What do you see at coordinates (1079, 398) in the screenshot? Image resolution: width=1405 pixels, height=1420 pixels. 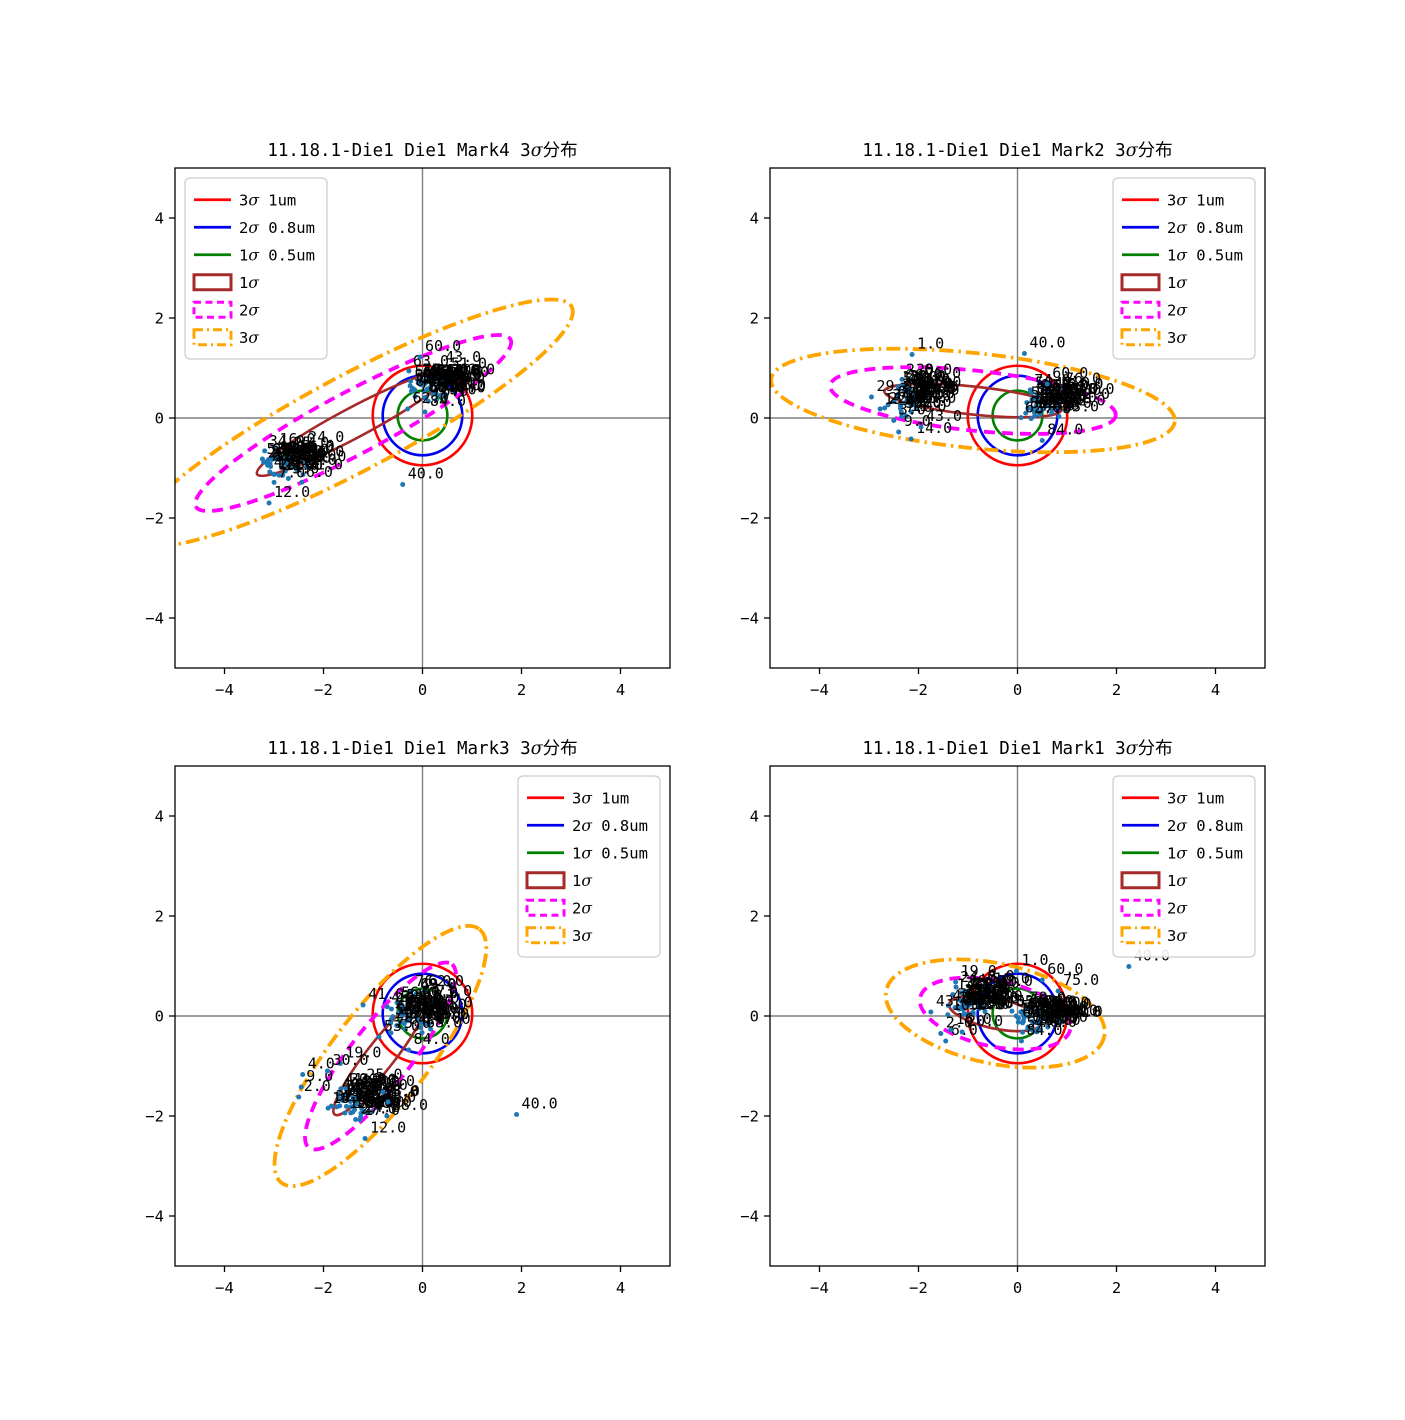 I see `point-label: 72.0` at bounding box center [1079, 398].